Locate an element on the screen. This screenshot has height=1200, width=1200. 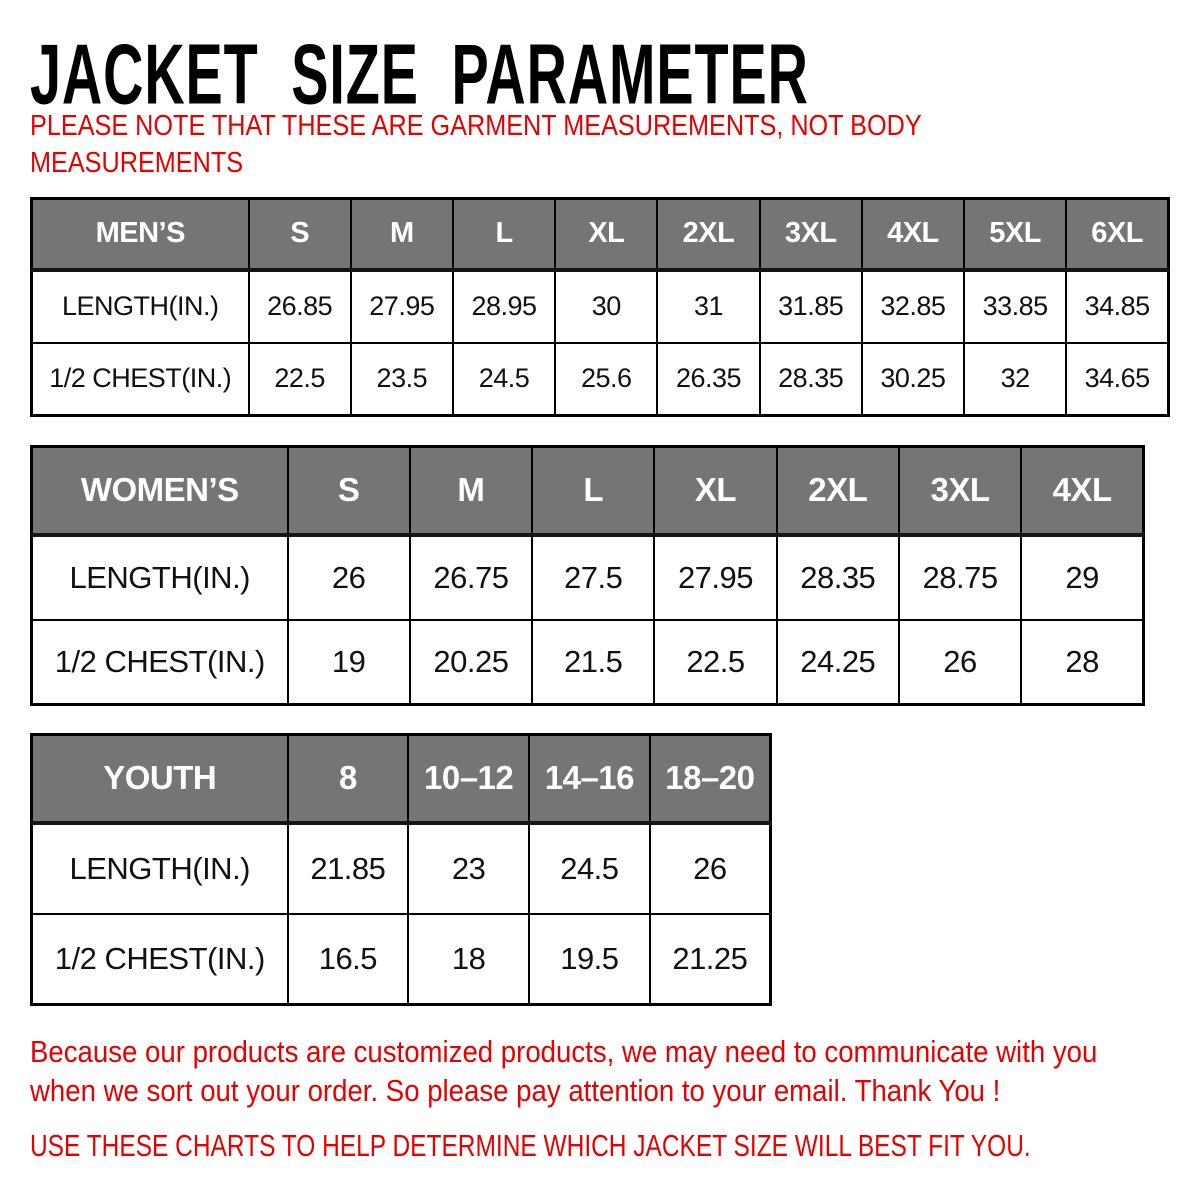
note-line-2: MEASUREMENTS is located at coordinates (137, 163).